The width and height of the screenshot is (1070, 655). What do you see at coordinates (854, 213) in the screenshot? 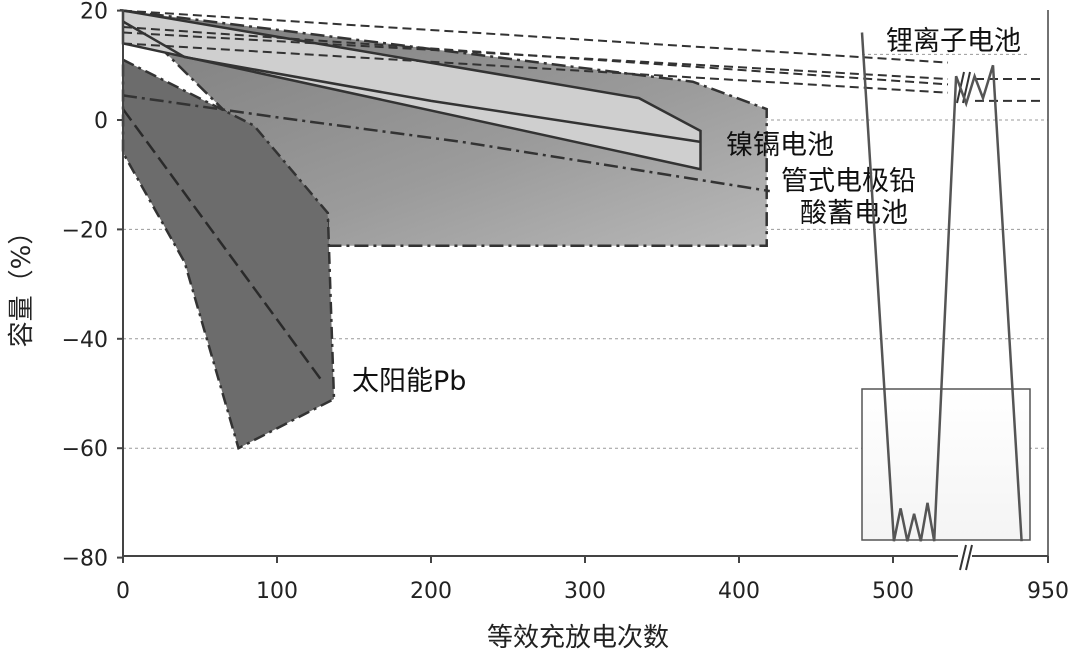
I see `label-tubular-line2: 酸蓄电池` at bounding box center [854, 213].